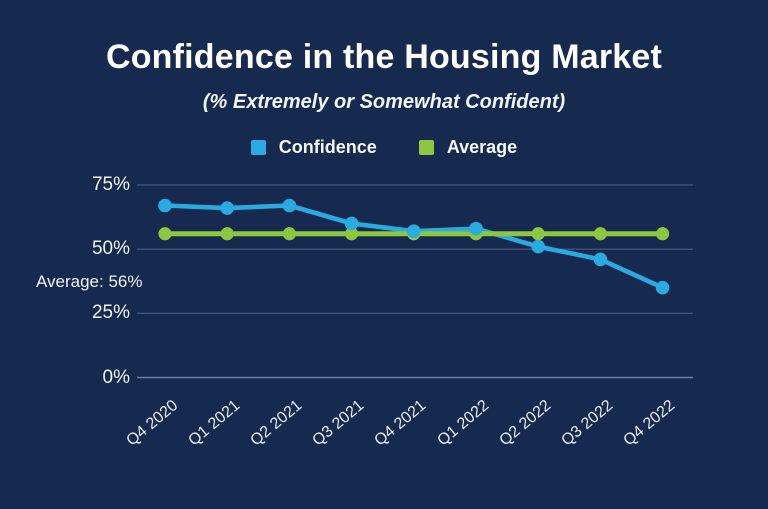 This screenshot has height=509, width=768. I want to click on legend: Confidence Average, so click(384, 147).